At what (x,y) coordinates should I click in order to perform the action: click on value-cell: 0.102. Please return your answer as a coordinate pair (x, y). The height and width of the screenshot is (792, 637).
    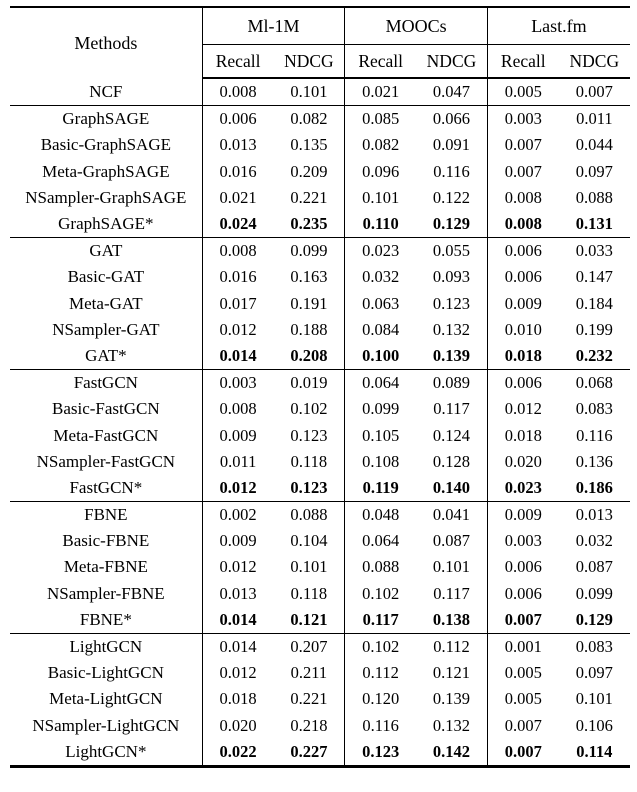
    Looking at the image, I should click on (309, 409).